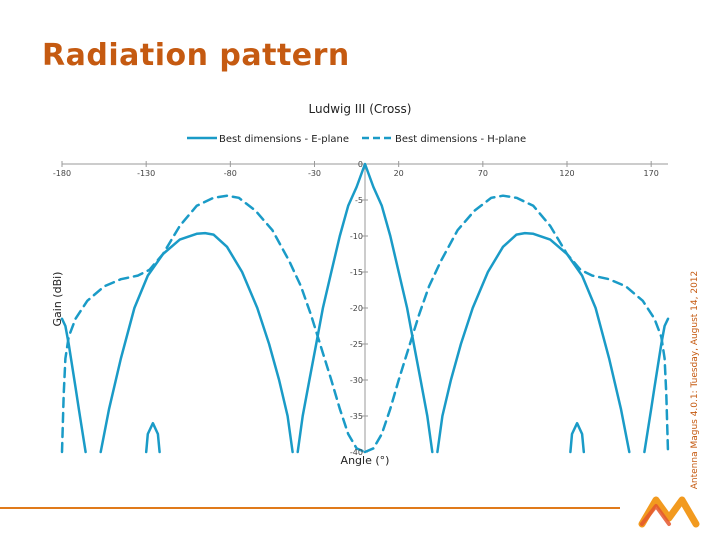 This screenshot has width=720, height=540. I want to click on x-tick-label: 170, so click(651, 173).